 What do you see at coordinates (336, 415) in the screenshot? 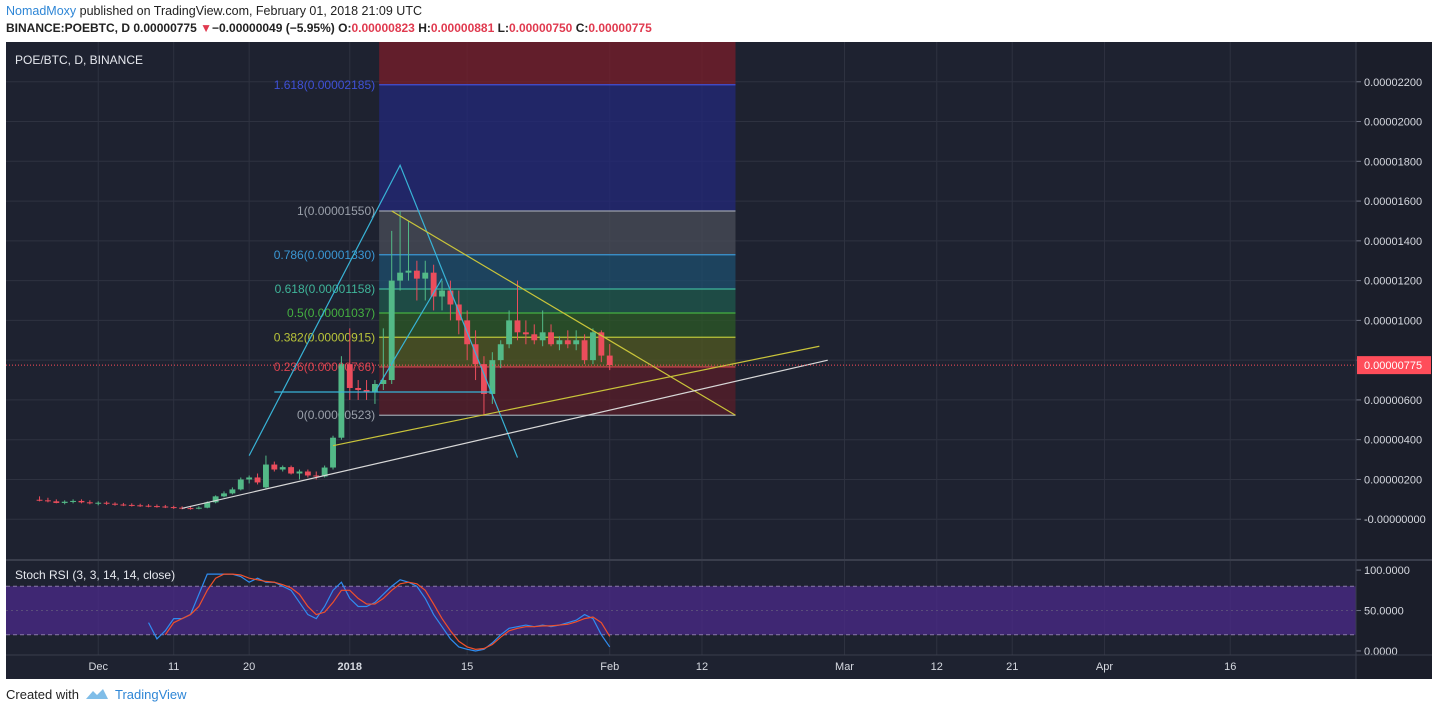
I see `fib-level-label: 0(0.00000523)` at bounding box center [336, 415].